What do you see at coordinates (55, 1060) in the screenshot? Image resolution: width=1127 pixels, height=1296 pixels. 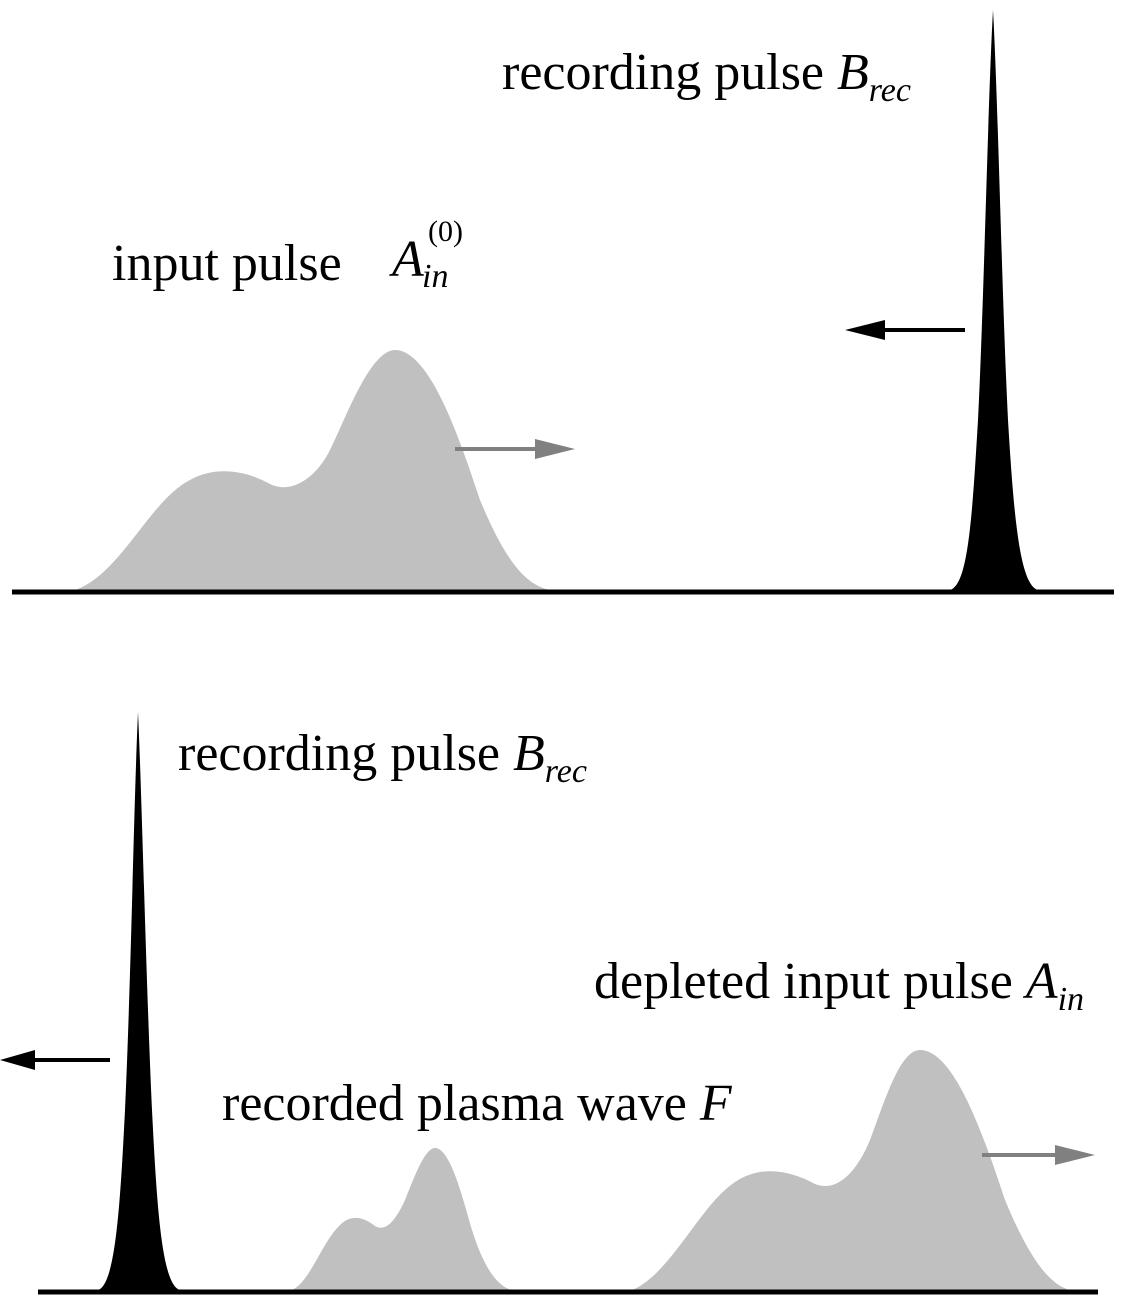 I see `recording-pulse-arrow-bottom` at bounding box center [55, 1060].